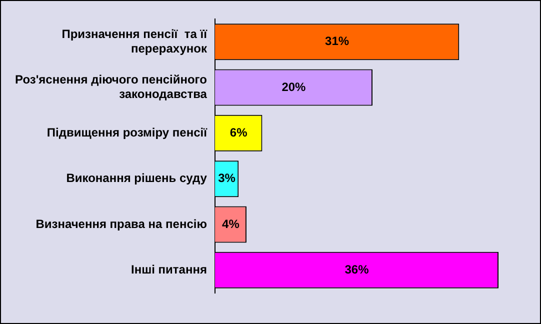  What do you see at coordinates (231, 223) in the screenshot?
I see `data-label: 4%` at bounding box center [231, 223].